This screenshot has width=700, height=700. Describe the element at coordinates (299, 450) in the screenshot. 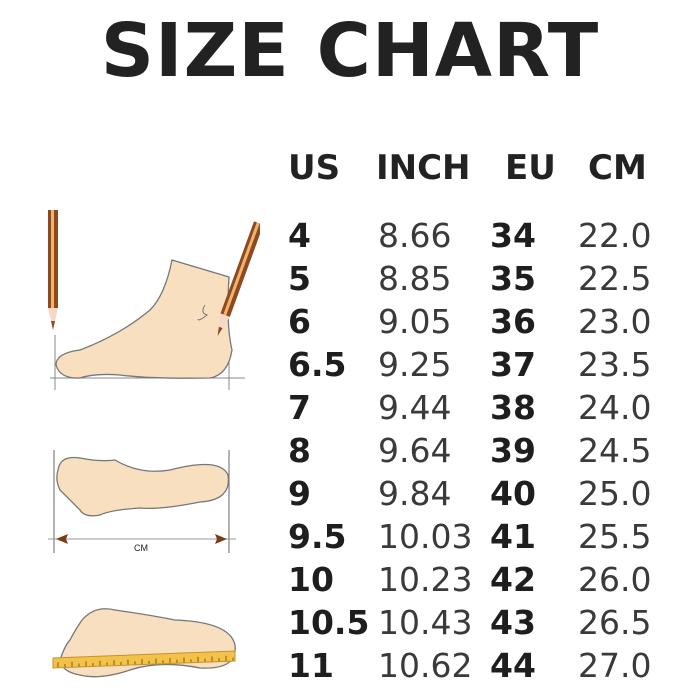

I see `cell-us: 8` at that location.